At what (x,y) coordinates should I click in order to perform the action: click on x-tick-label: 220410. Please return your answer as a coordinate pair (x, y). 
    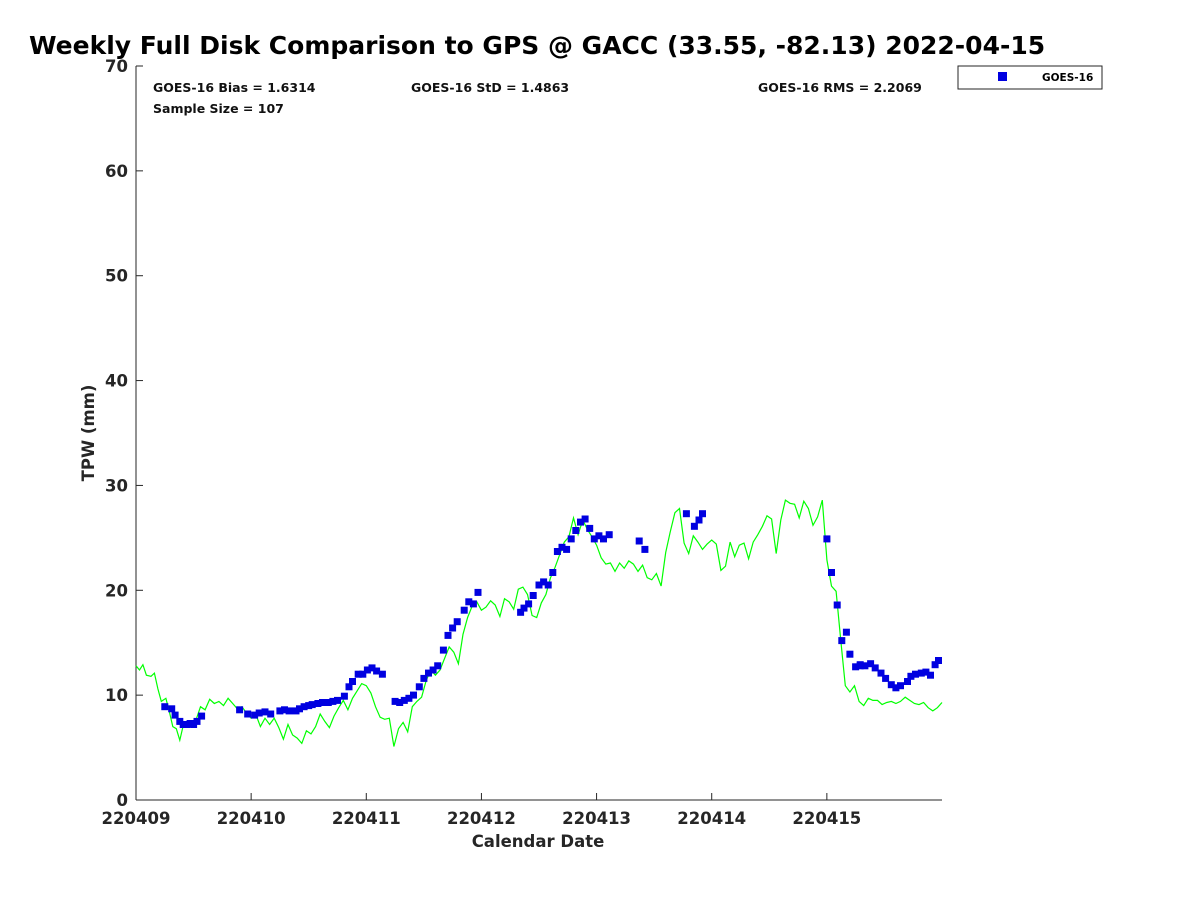
    Looking at the image, I should click on (251, 818).